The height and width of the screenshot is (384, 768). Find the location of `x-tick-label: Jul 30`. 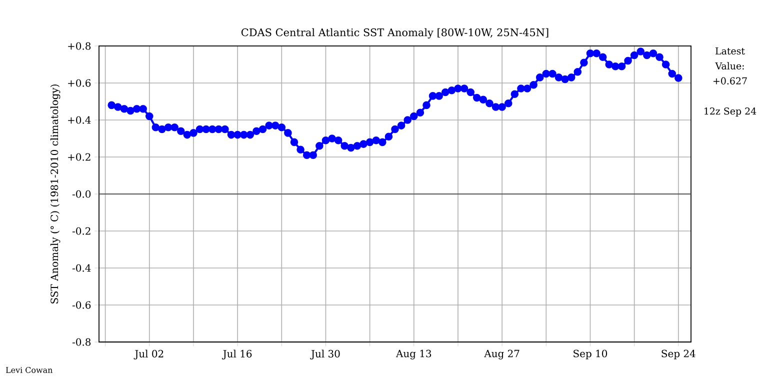

x-tick-label: Jul 30 is located at coordinates (325, 355).